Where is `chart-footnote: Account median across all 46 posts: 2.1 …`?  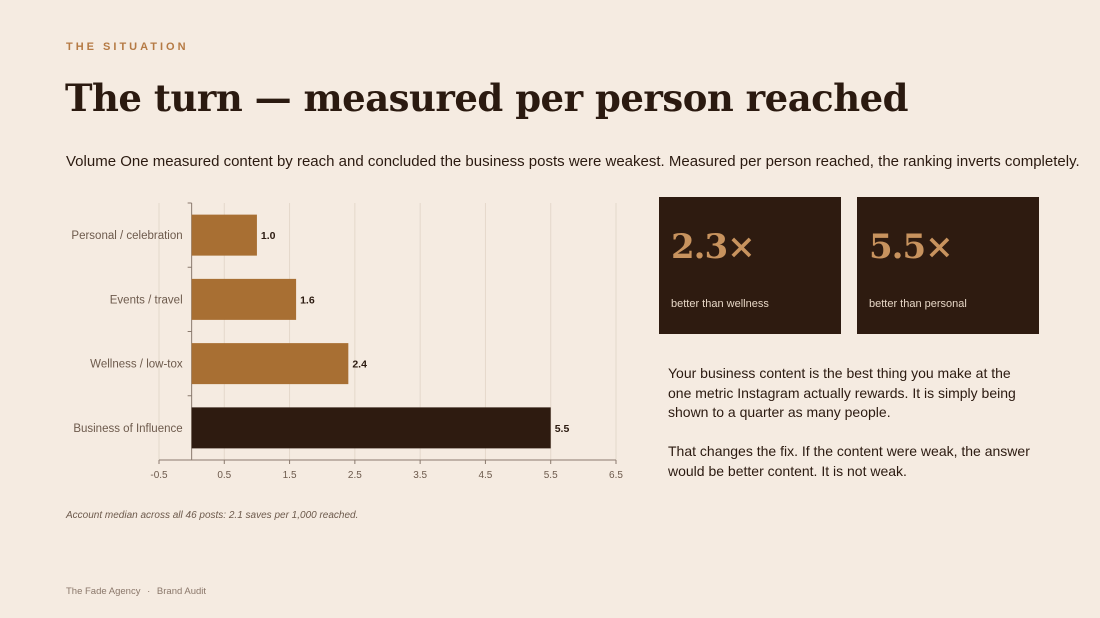 chart-footnote: Account median across all 46 posts: 2.1 … is located at coordinates (212, 515).